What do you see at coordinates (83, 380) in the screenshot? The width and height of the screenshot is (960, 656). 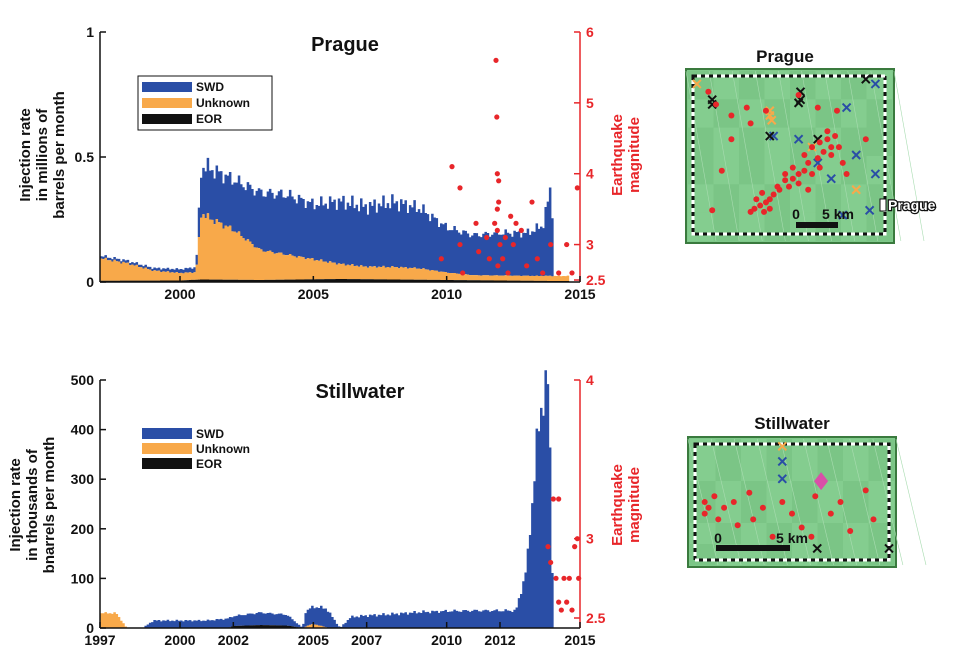 I see `stillwater-y-tick-label: 500` at bounding box center [83, 380].